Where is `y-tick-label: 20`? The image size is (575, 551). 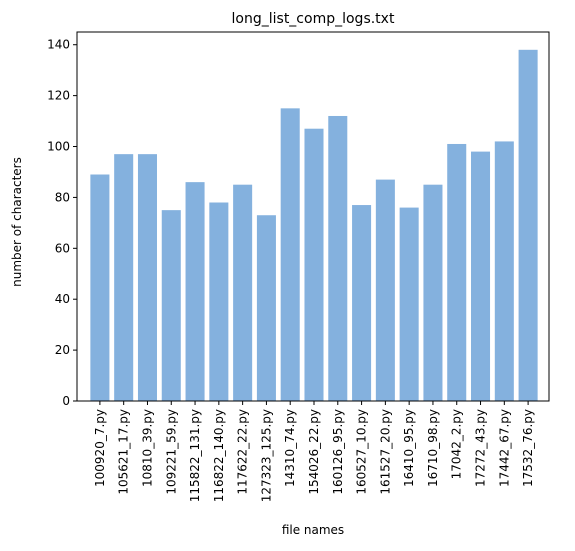 y-tick-label: 20 is located at coordinates (62, 350).